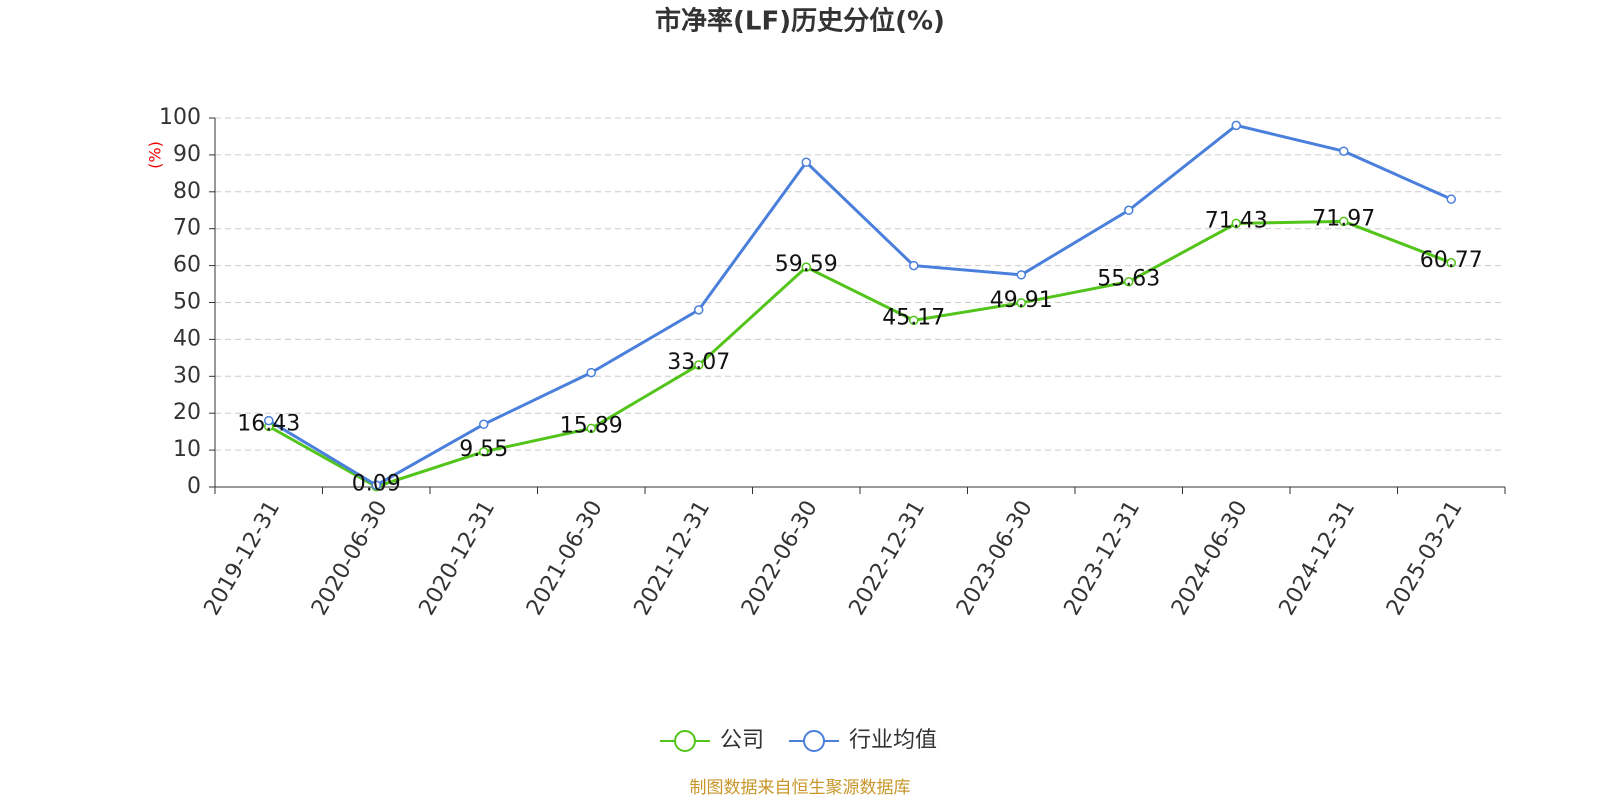 The image size is (1600, 800). I want to click on x-tick-label: 2019-12-31, so click(243, 558).